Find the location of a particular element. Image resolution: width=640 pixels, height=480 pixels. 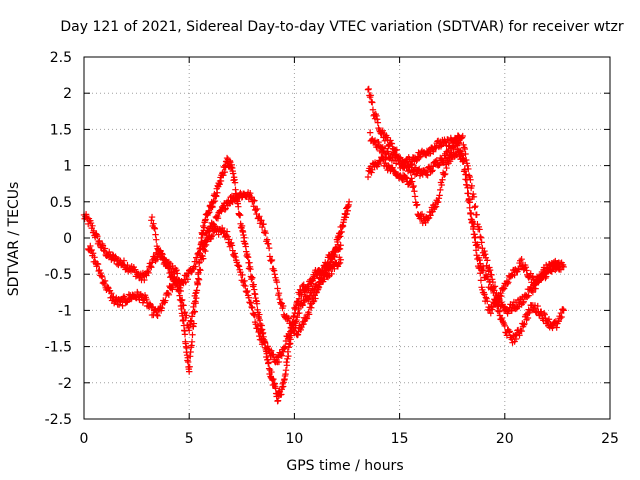

y-tick-label: 1.5 is located at coordinates (61, 130).